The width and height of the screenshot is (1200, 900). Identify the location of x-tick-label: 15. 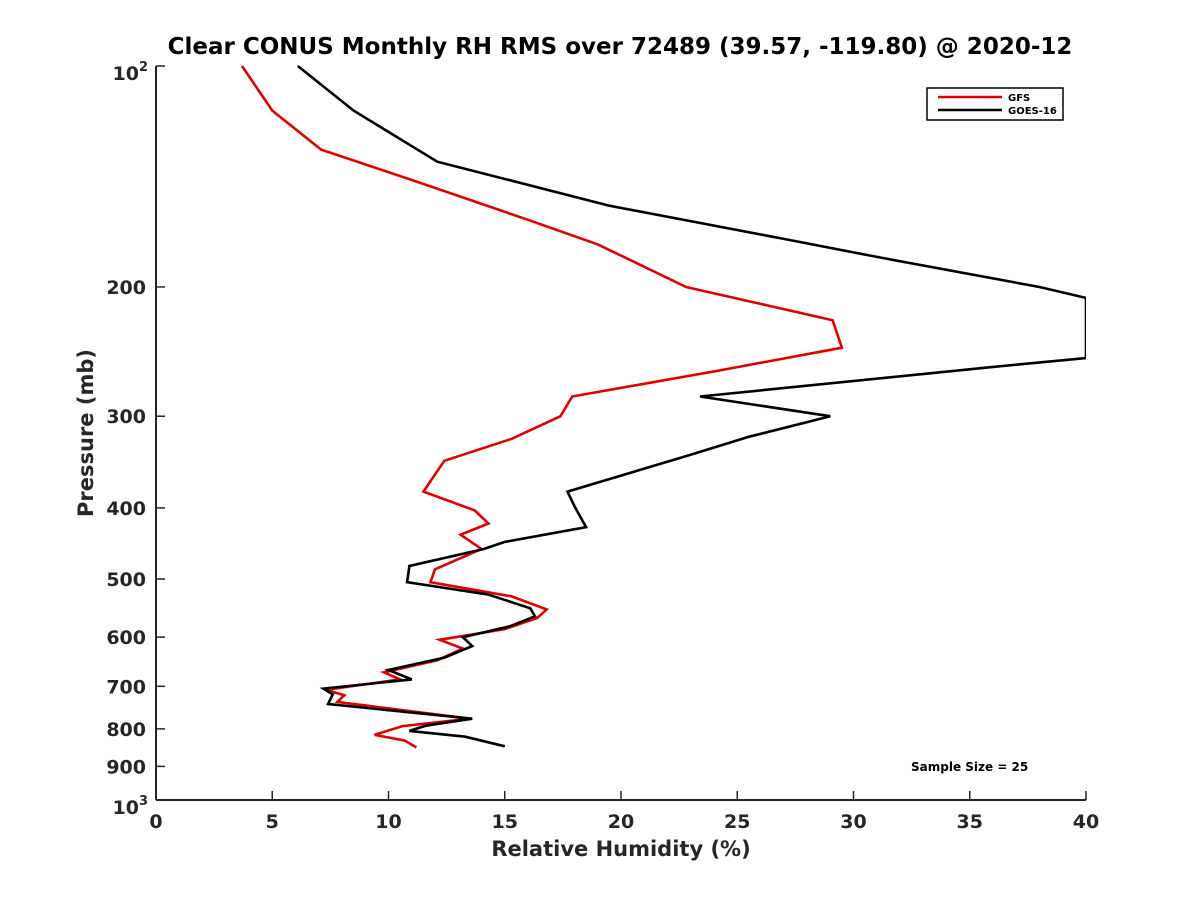
(505, 822).